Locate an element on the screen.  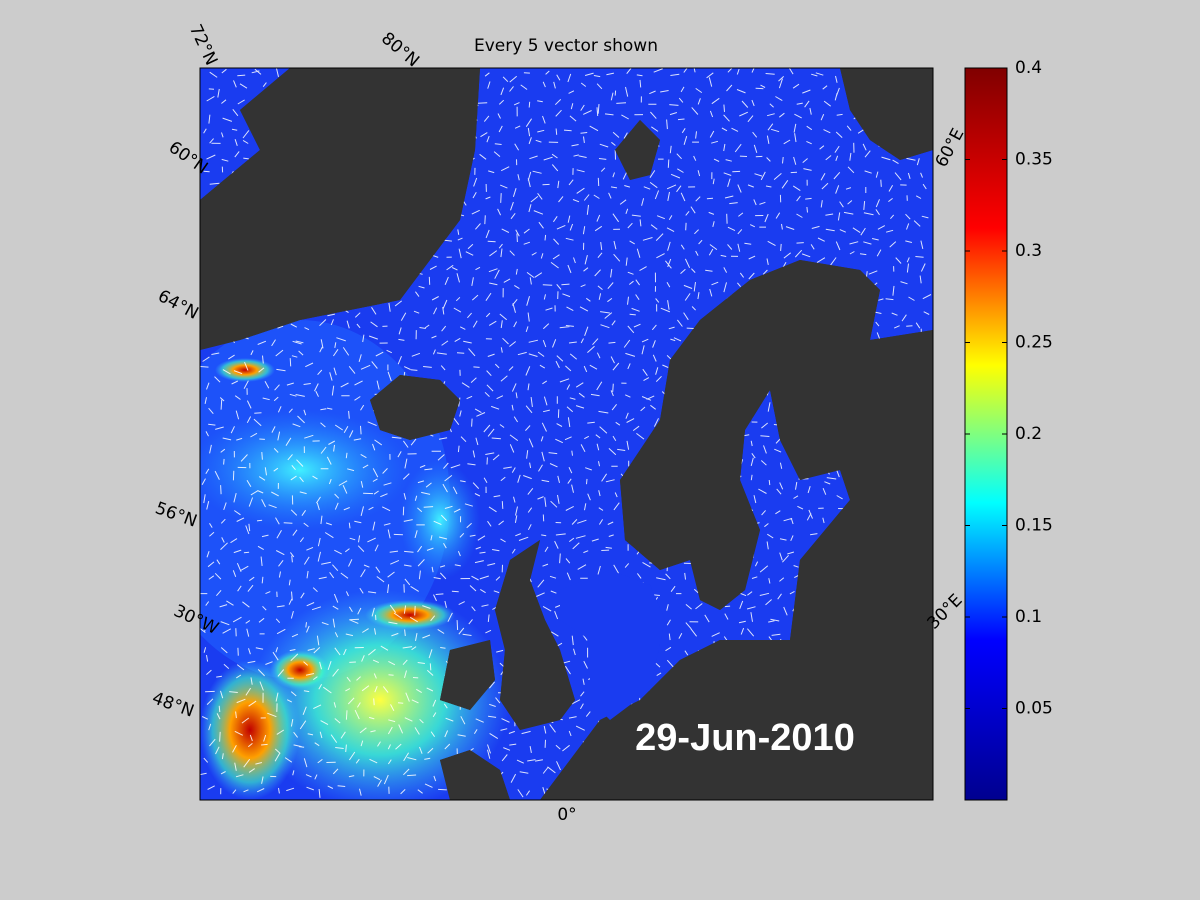
colorbar-tick-label: 0.3 is located at coordinates (1028, 251).